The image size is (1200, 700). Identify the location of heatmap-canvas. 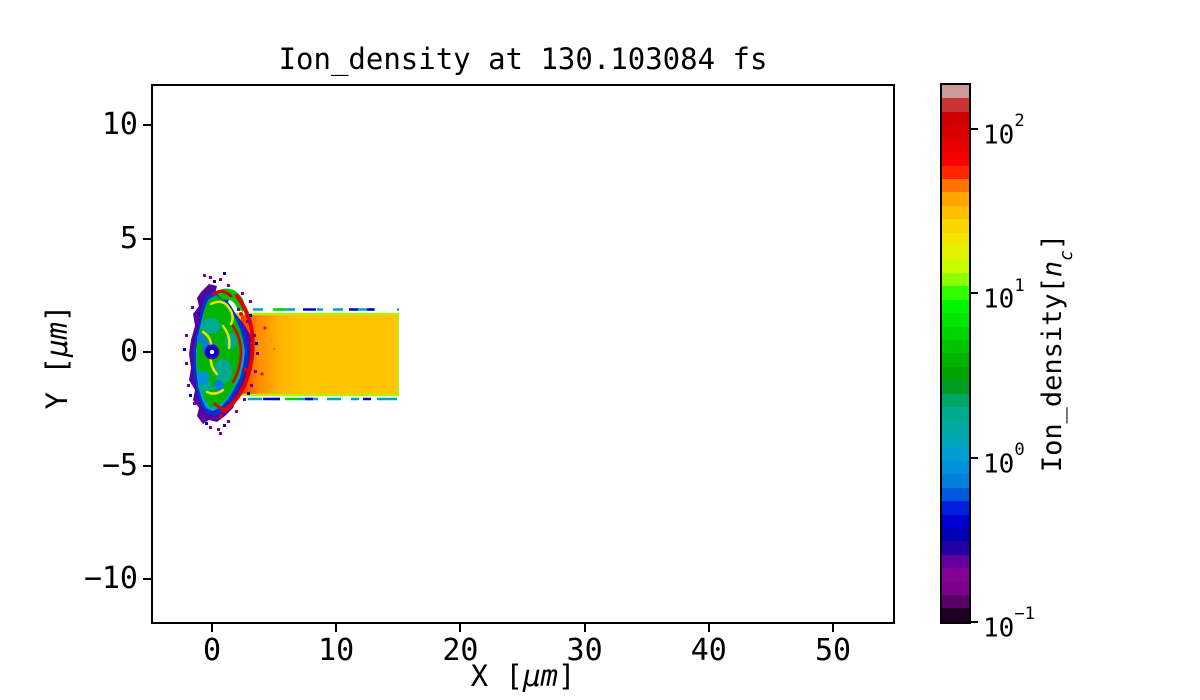
(291, 353).